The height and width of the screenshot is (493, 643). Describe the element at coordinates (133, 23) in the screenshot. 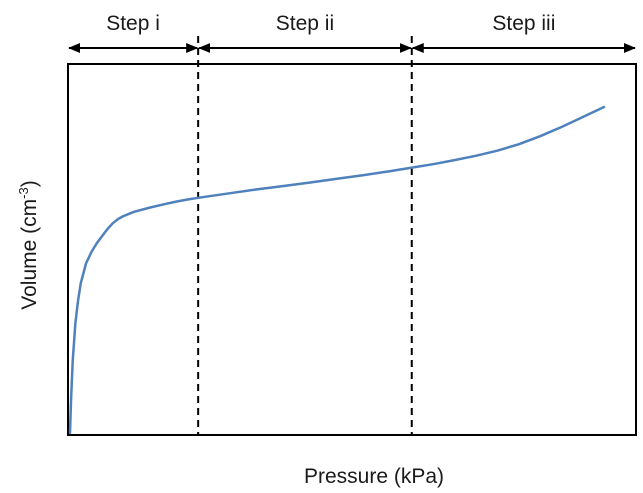

I see `step-label-1: Step i` at that location.